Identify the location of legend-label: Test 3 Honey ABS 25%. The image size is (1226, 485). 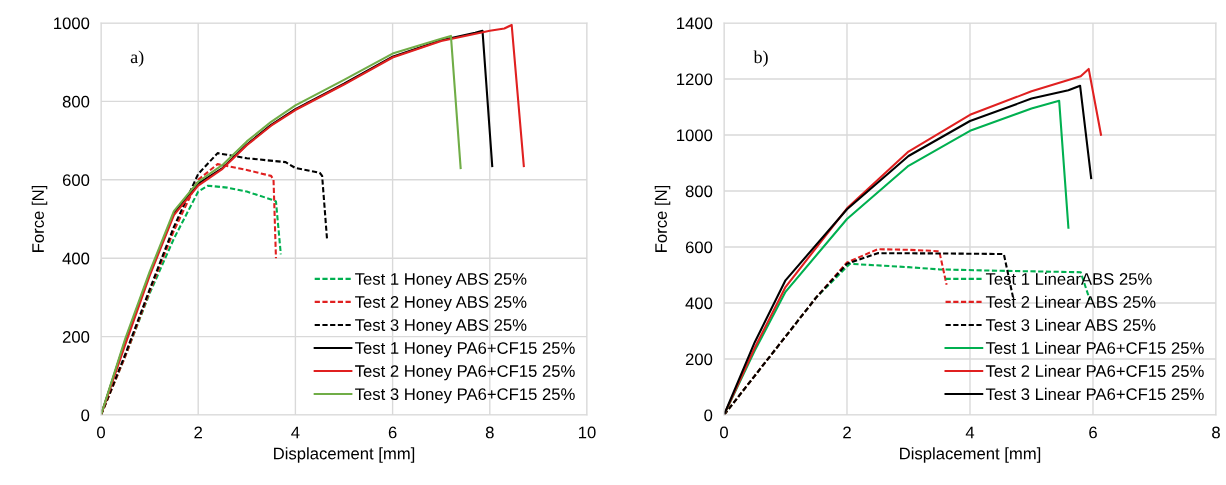
(441, 327).